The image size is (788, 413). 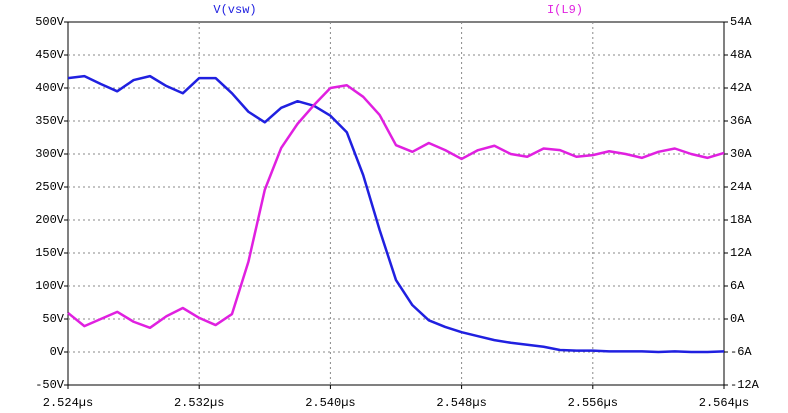 I want to click on y-tick-label: 400V, so click(x=50, y=88).